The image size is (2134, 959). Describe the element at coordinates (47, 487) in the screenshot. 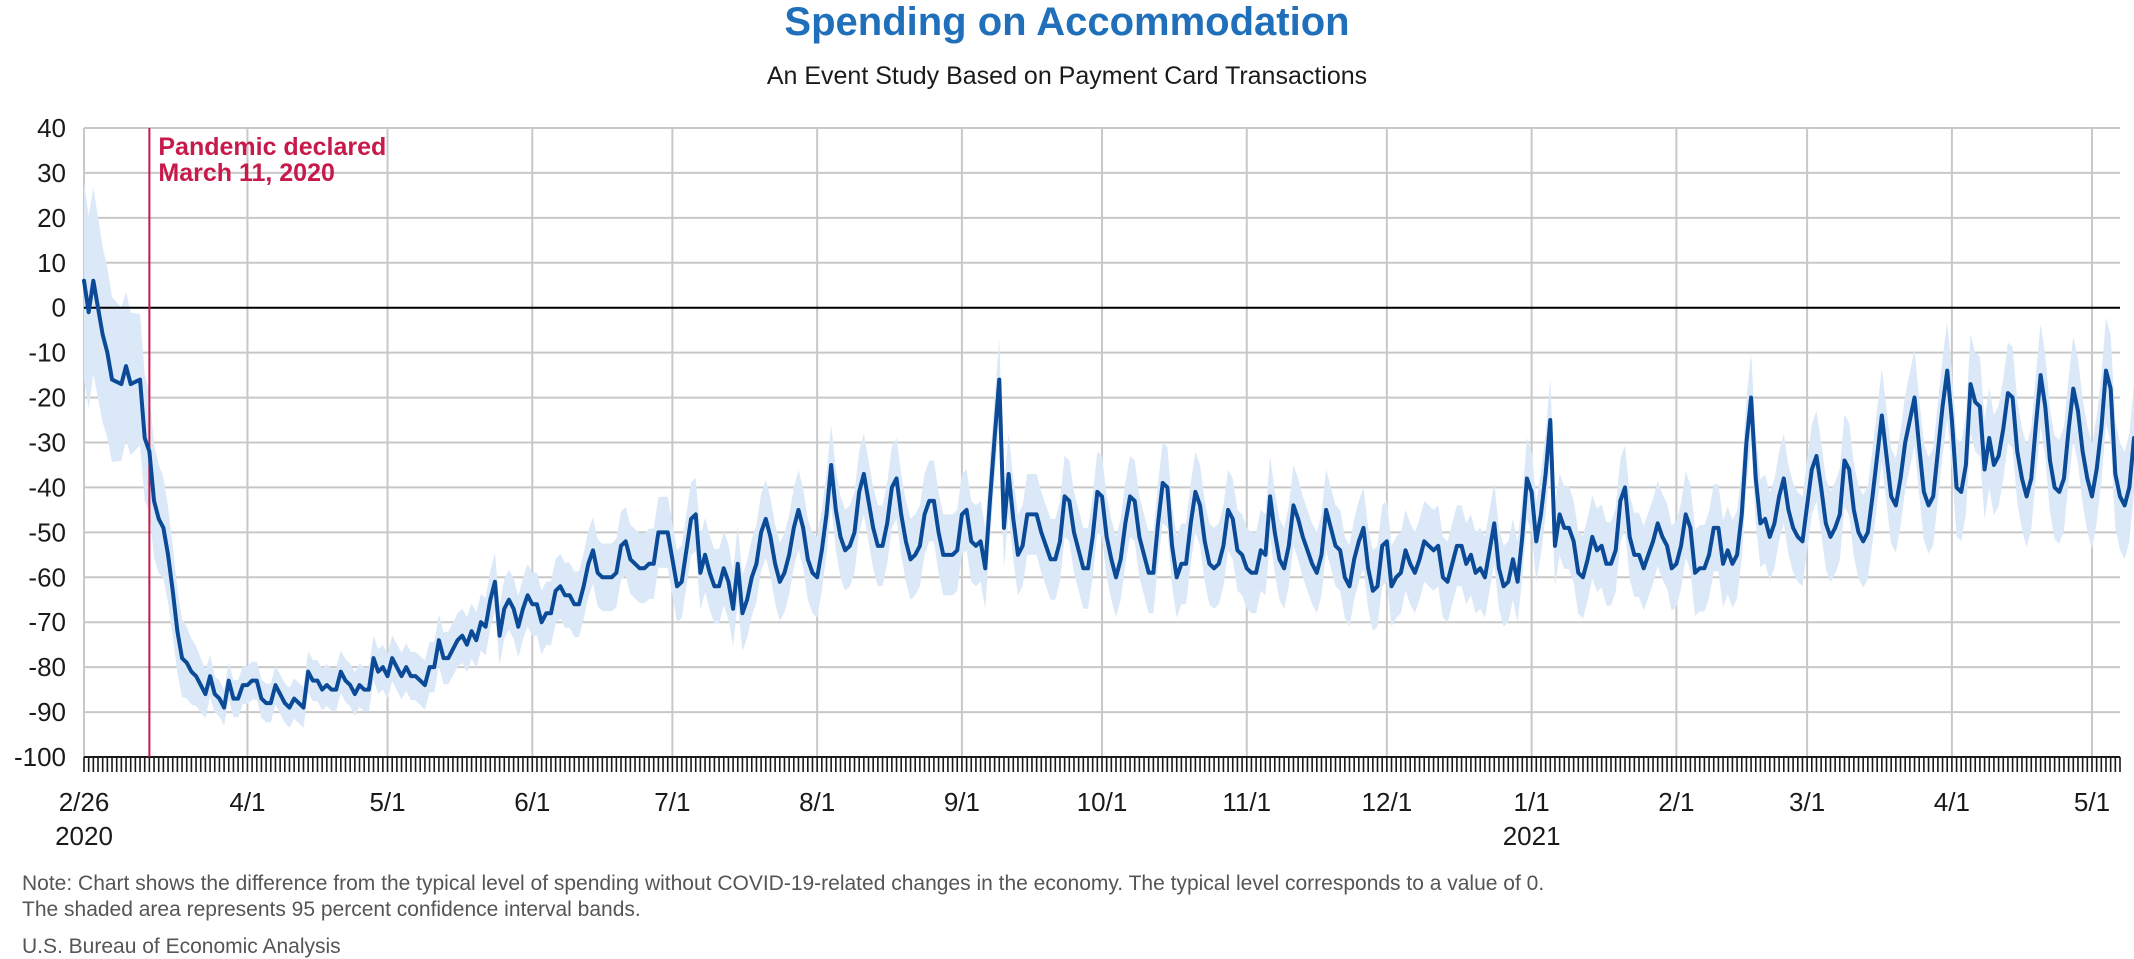

I see `y-tick-label: -40` at that location.